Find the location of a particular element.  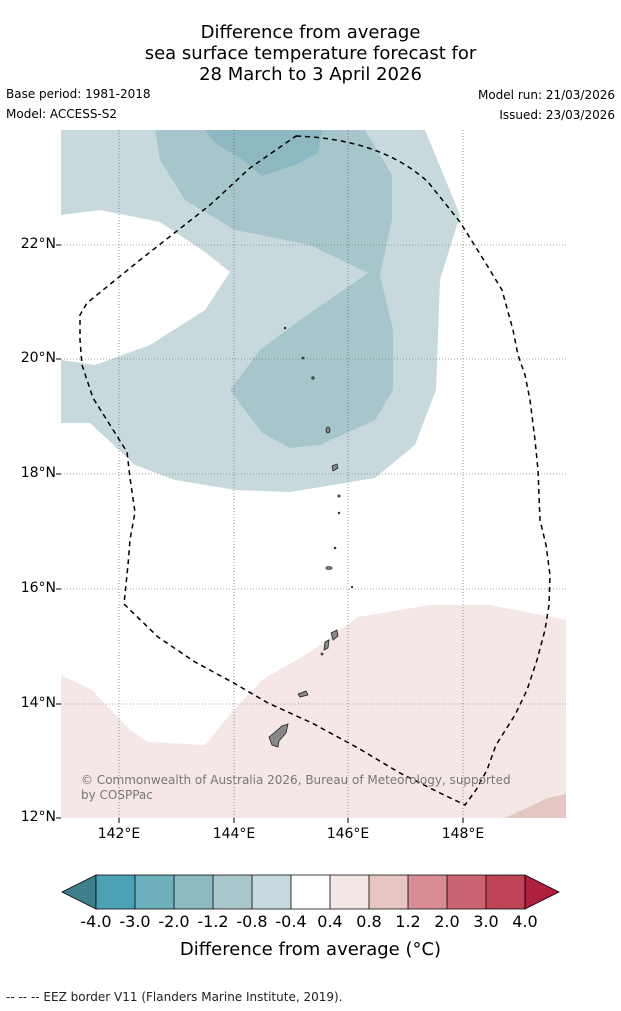

lon-label-146e: 146°E is located at coordinates (348, 834).